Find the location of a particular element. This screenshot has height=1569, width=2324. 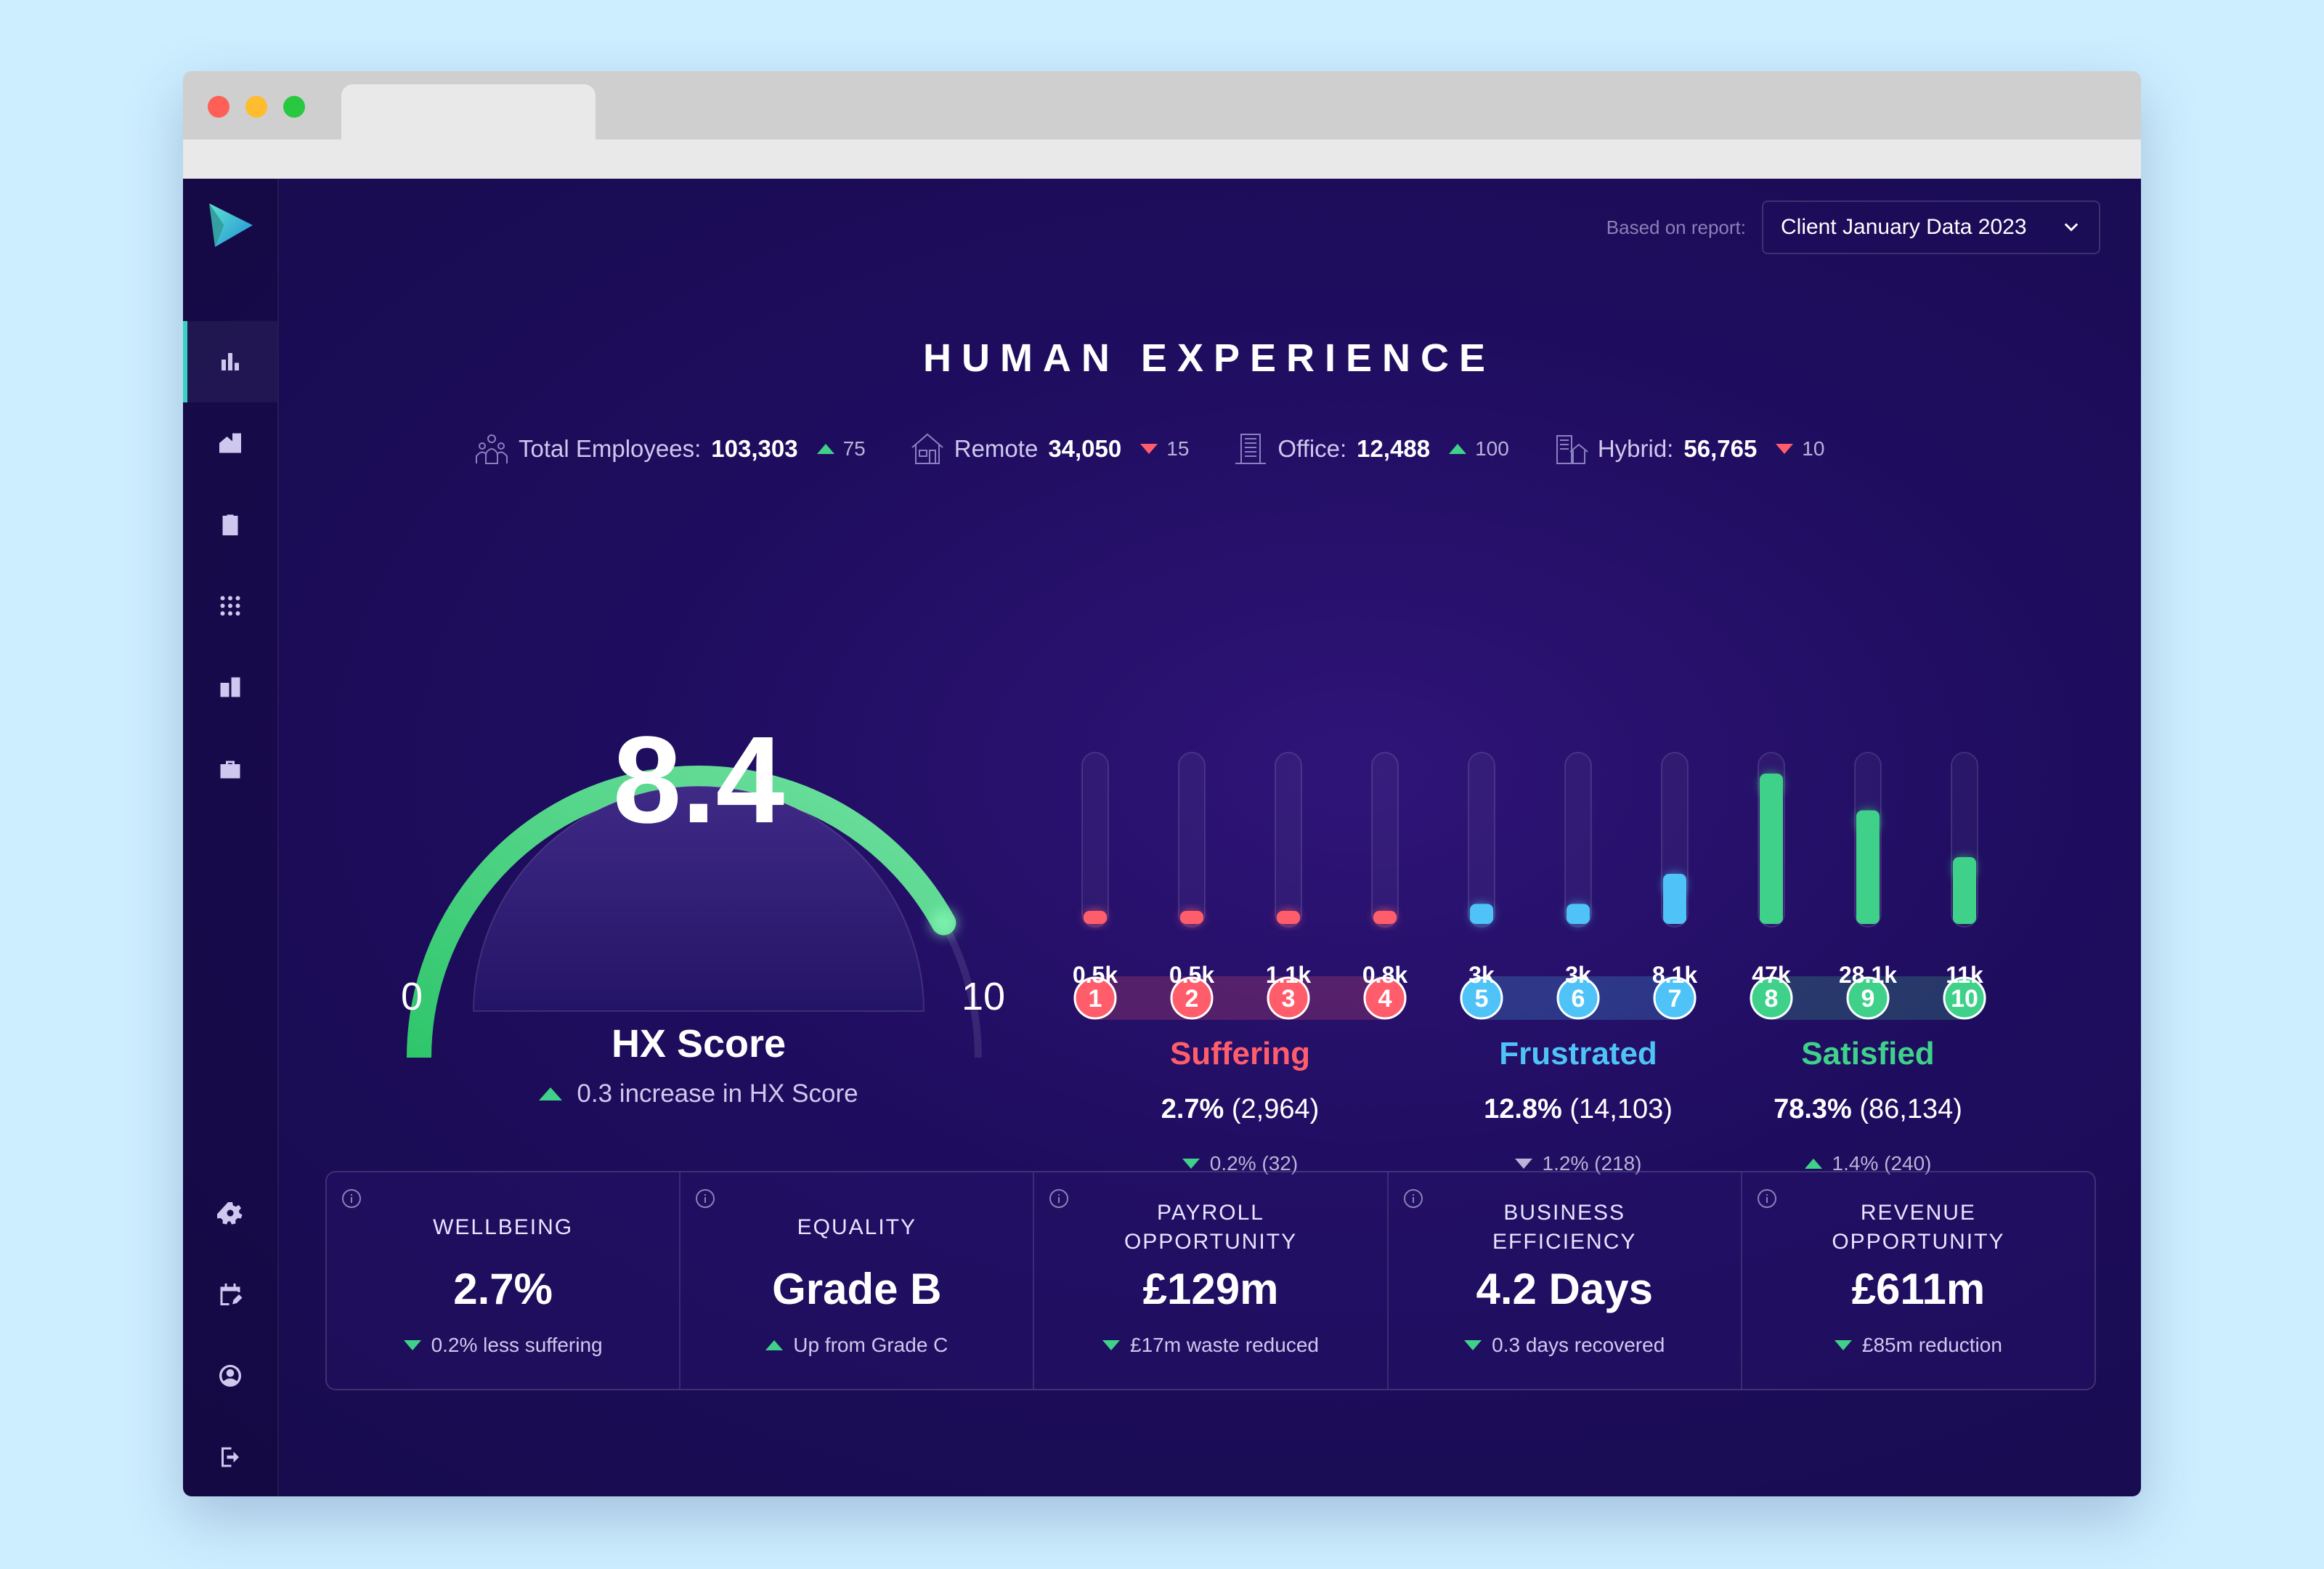

report-selected-value: Client January Data 2023 is located at coordinates (1904, 227).